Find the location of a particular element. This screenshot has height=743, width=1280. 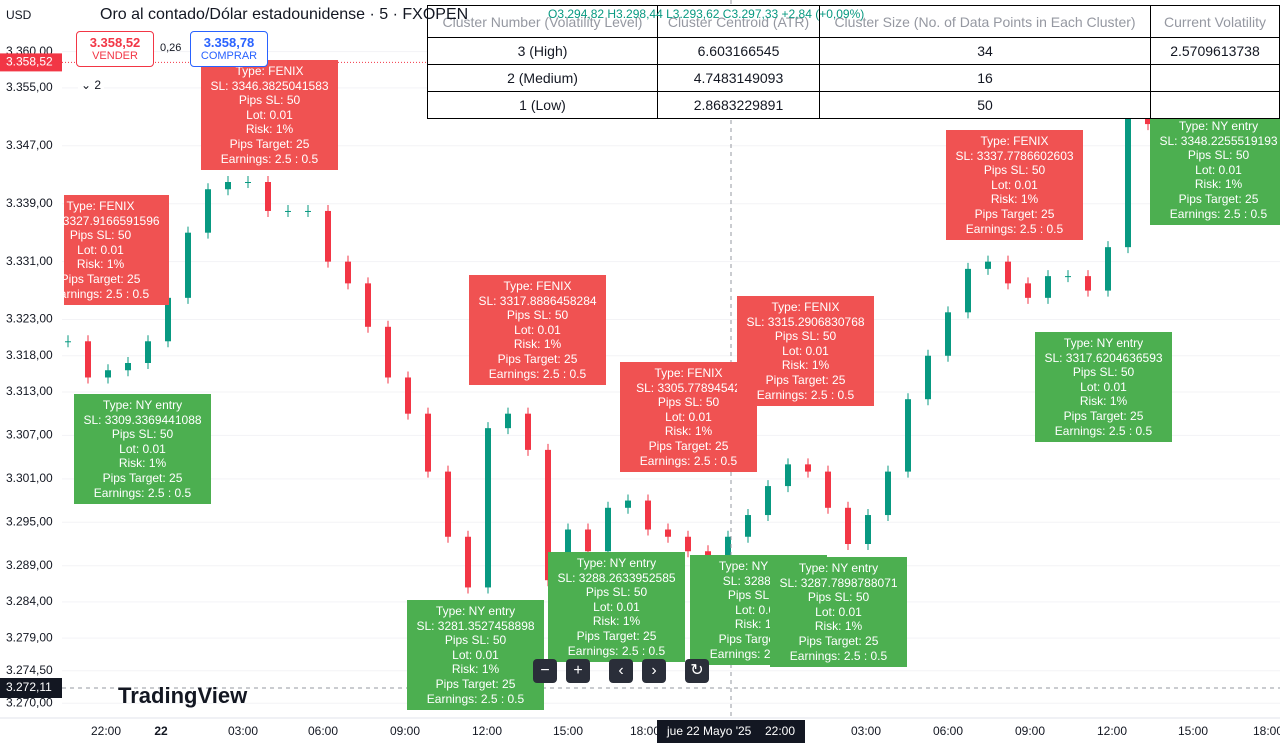

currency: USD is located at coordinates (19, 15).